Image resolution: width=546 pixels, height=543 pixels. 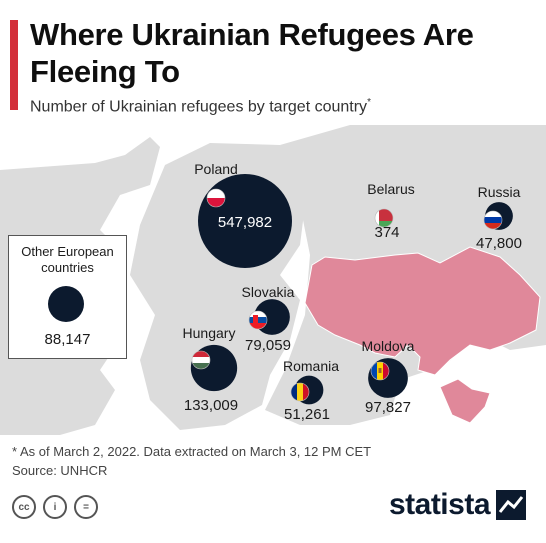 I want to click on legend-label: Other European countries, so click(x=67, y=259).